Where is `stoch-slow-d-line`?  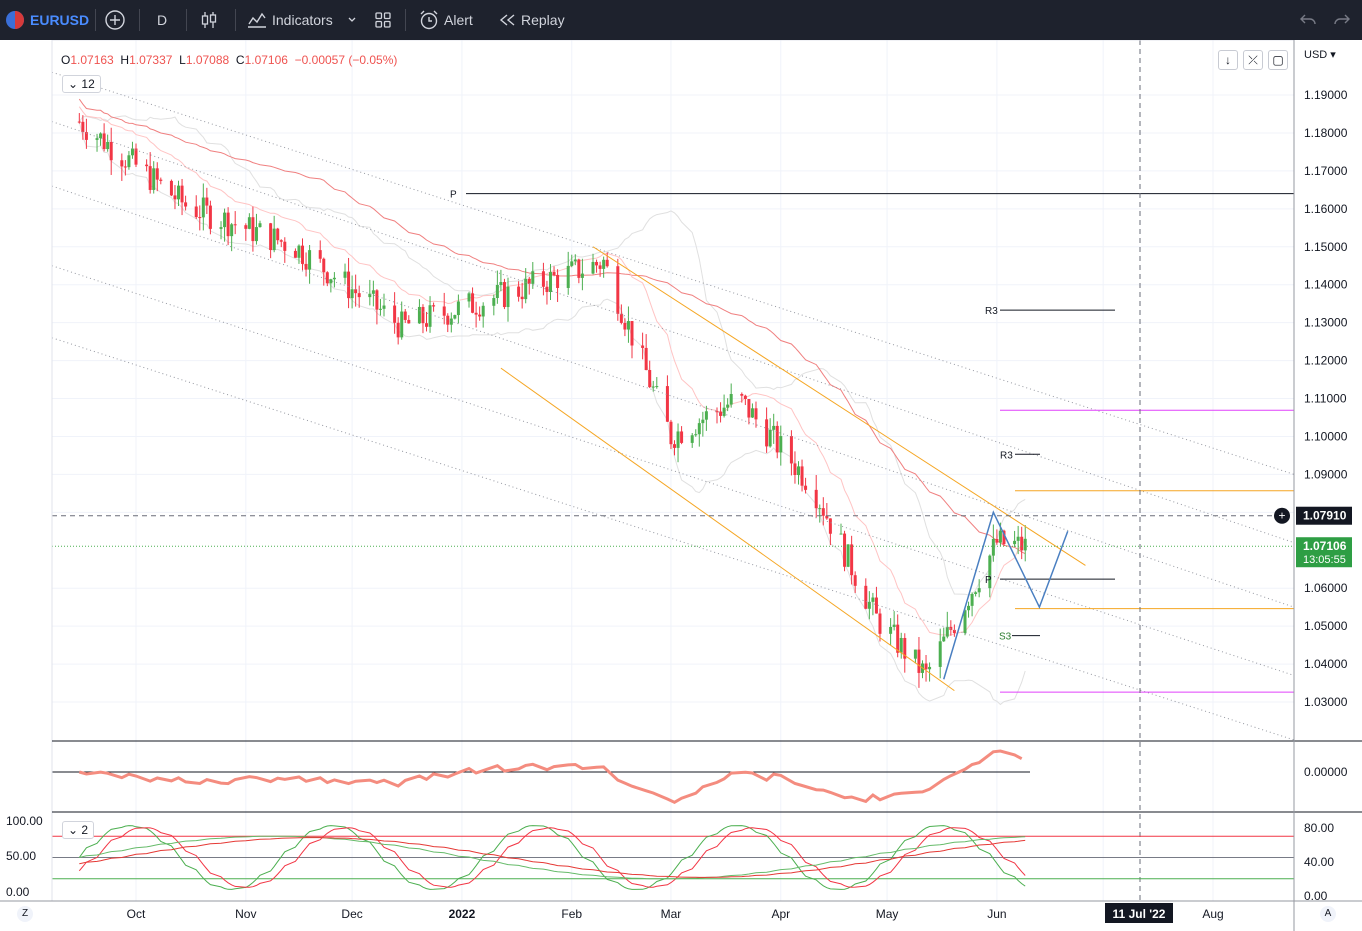
stoch-slow-d-line is located at coordinates (552, 857).